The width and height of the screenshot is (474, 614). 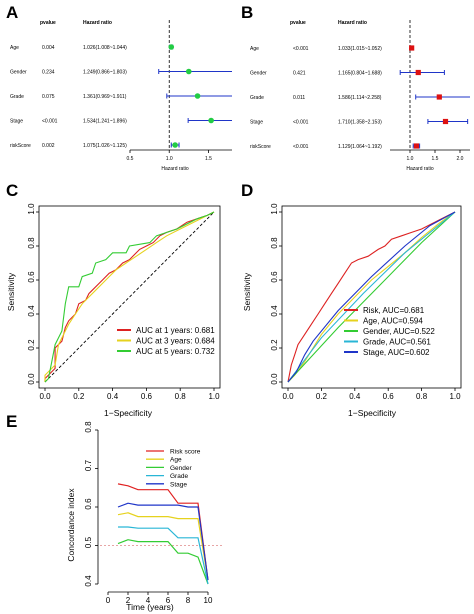 What do you see at coordinates (71, 525) in the screenshot?
I see `y-axis-label: Concordance index` at bounding box center [71, 525].